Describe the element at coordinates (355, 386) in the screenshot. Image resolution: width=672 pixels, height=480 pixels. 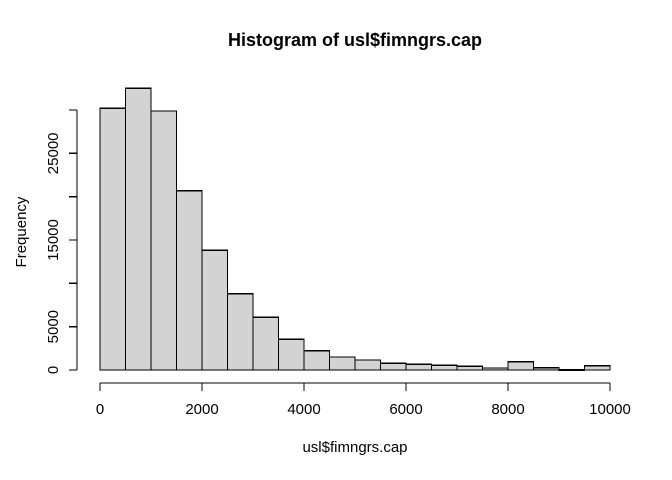
I see `x-axis` at that location.